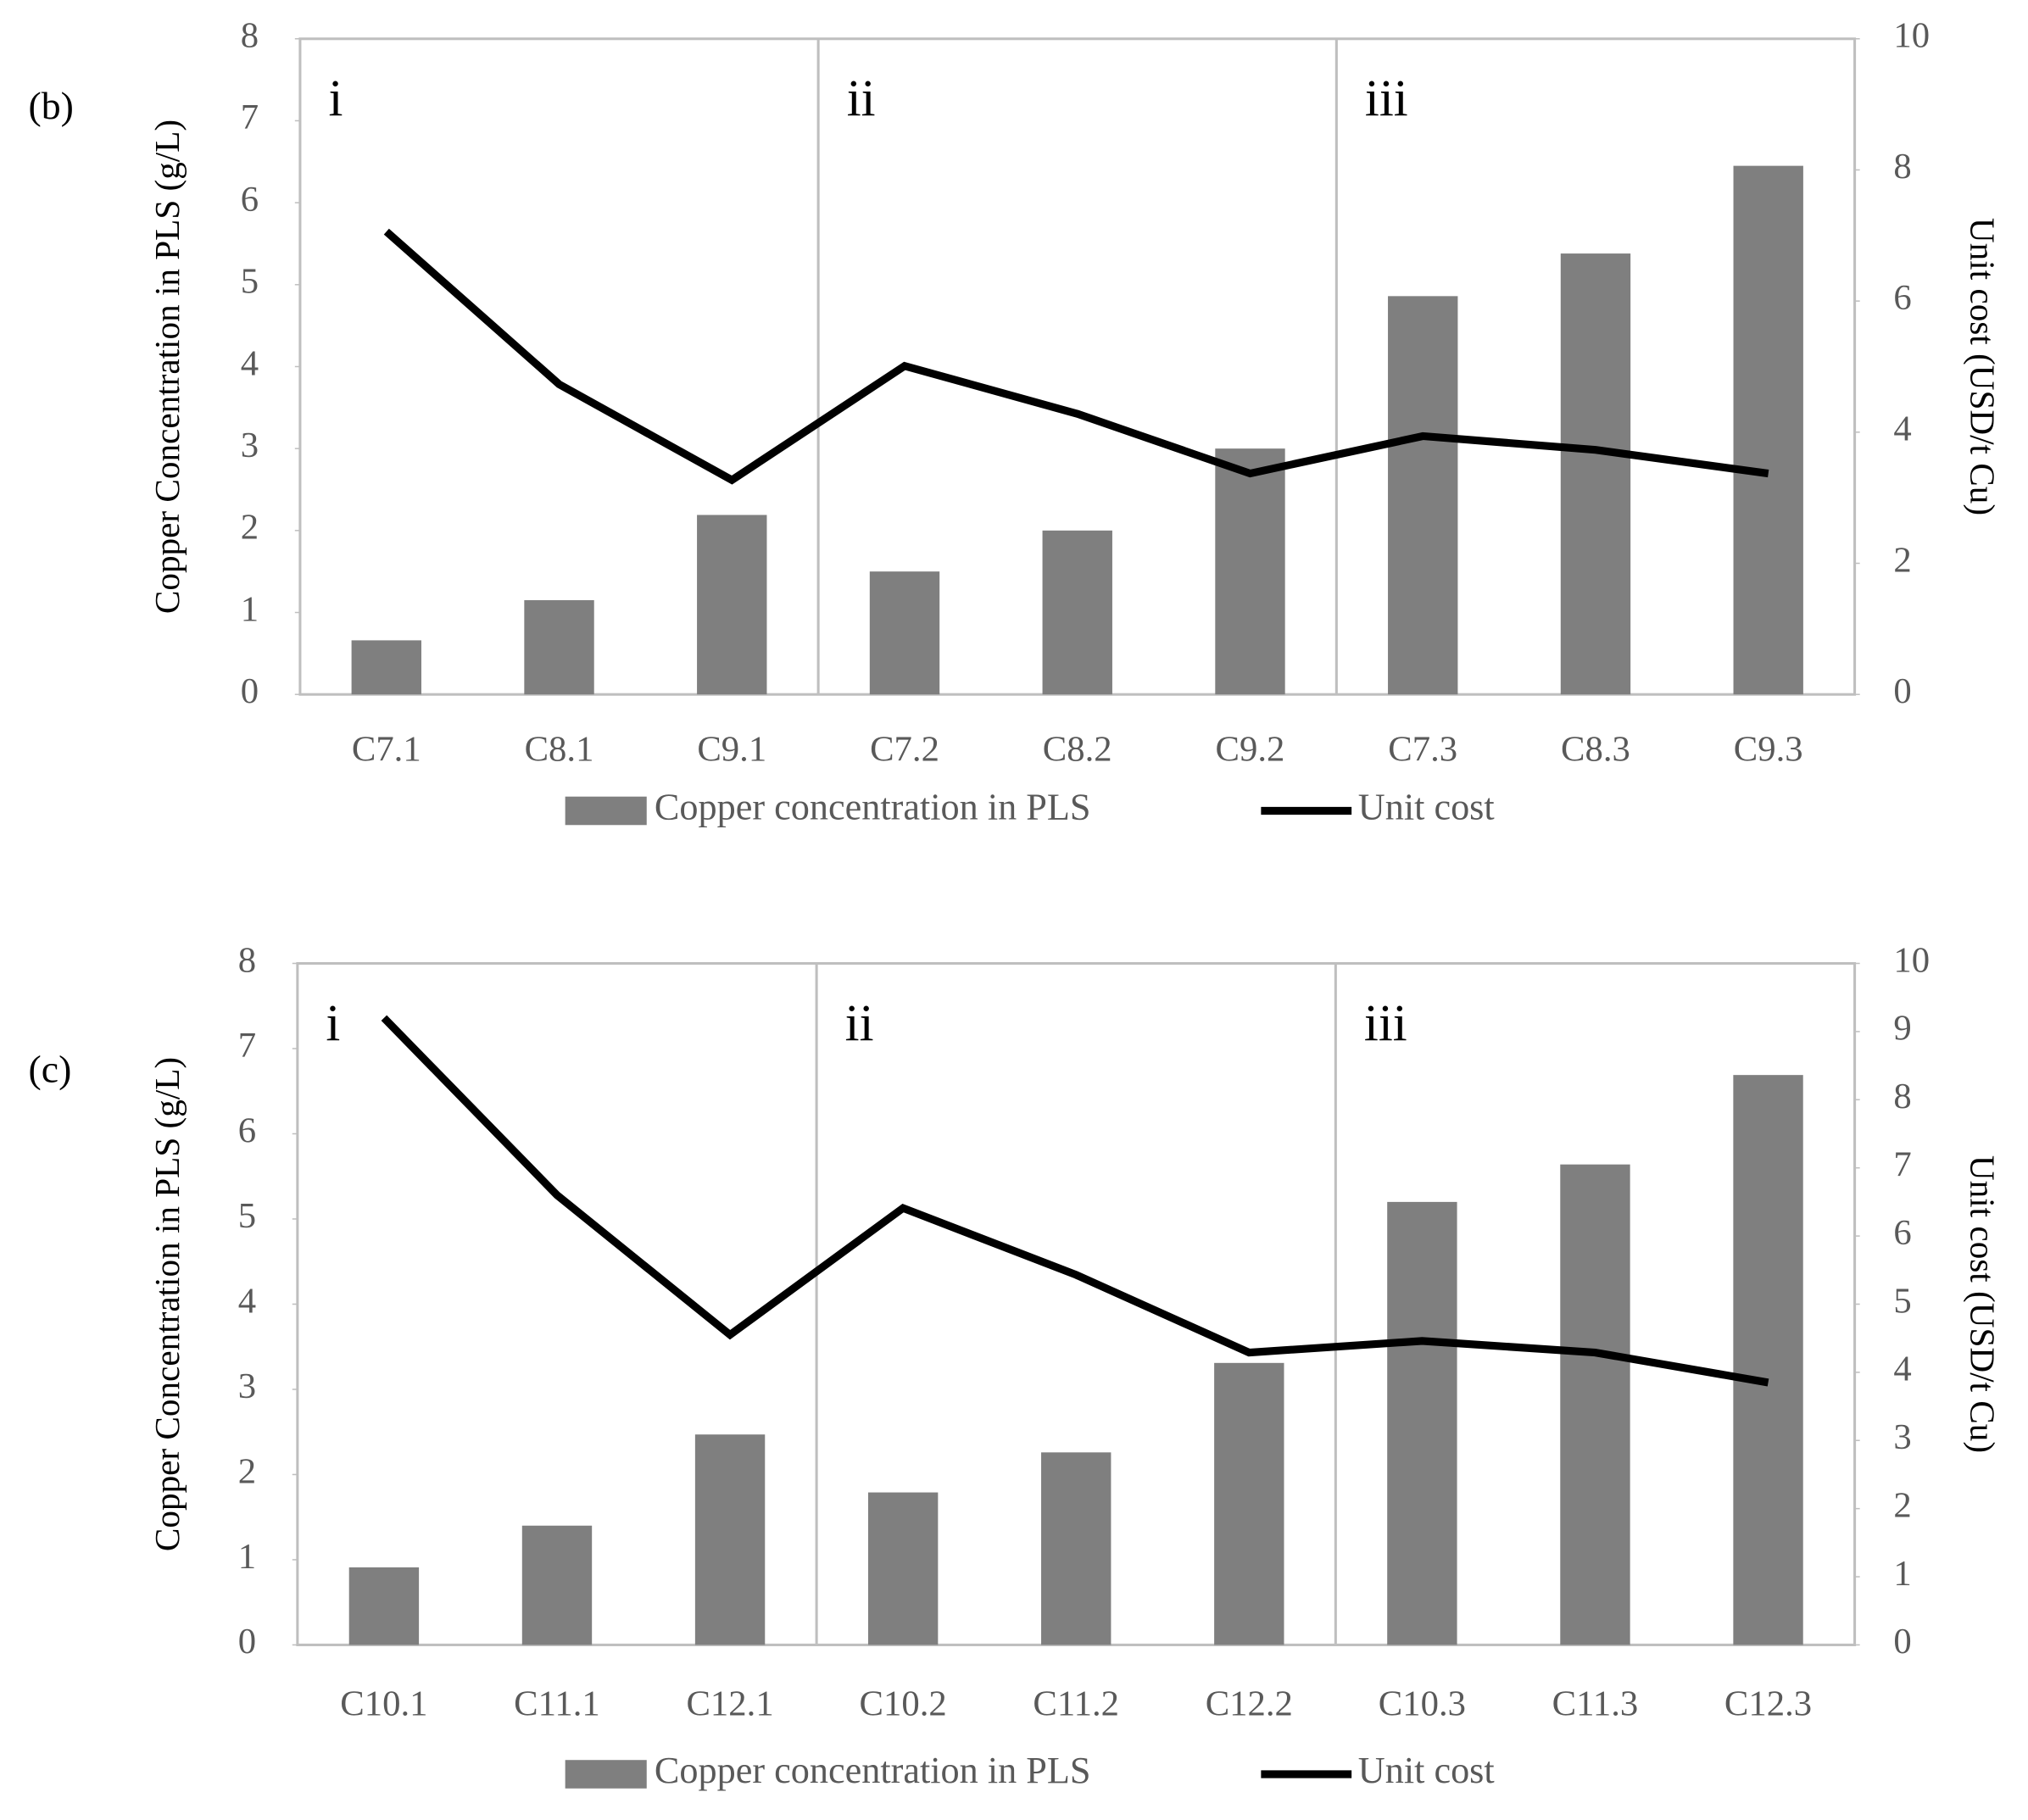 Image resolution: width=2028 pixels, height=1820 pixels. What do you see at coordinates (1077, 750) in the screenshot?
I see `x-tick-label: C8.2` at bounding box center [1077, 750].